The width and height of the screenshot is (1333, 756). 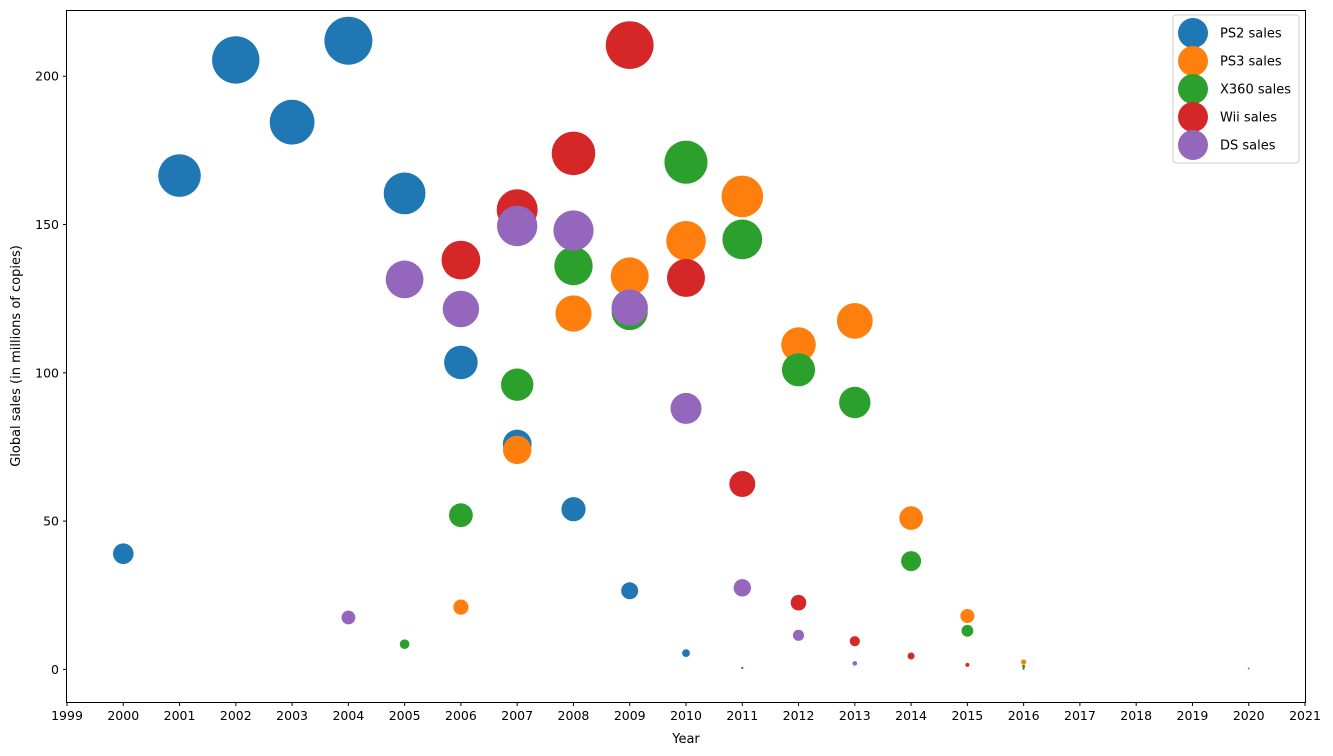 What do you see at coordinates (1080, 715) in the screenshot?
I see `x-tick-label: 2017` at bounding box center [1080, 715].